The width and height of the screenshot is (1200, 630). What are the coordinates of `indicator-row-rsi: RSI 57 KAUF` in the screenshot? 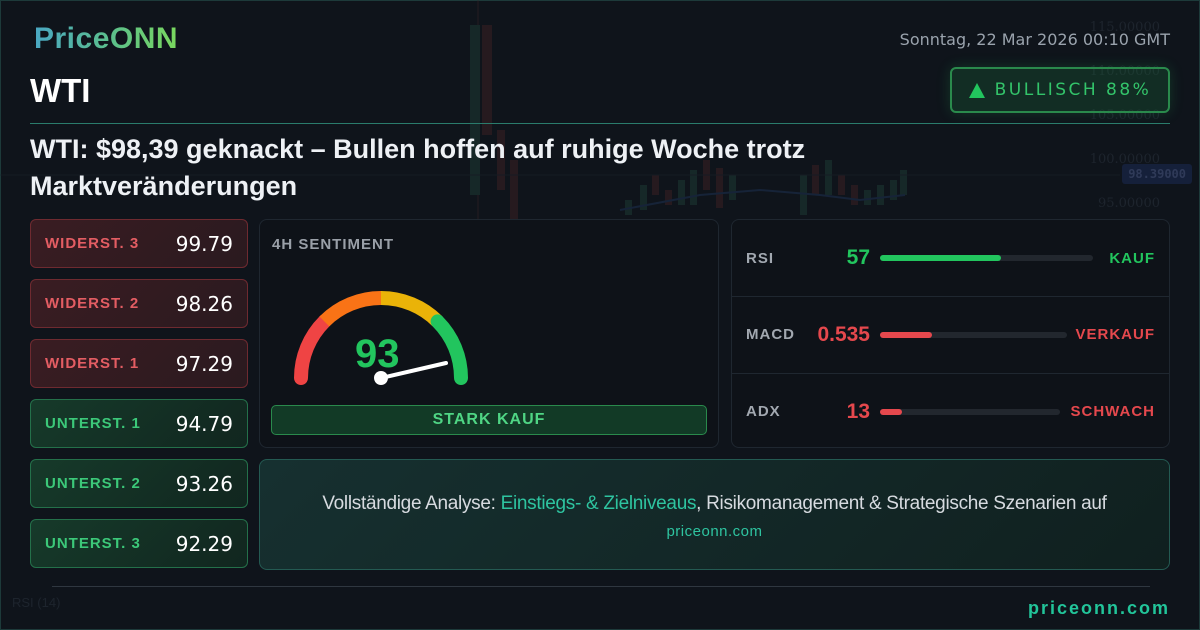 It's located at (950, 258).